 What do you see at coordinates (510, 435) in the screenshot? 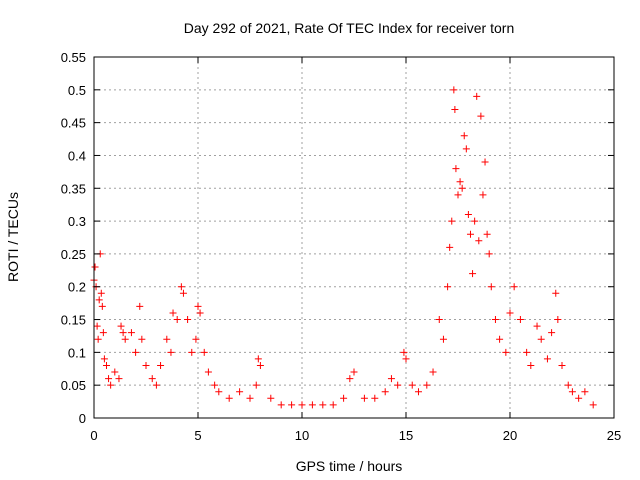
I see `x-tick-label: 20` at bounding box center [510, 435].